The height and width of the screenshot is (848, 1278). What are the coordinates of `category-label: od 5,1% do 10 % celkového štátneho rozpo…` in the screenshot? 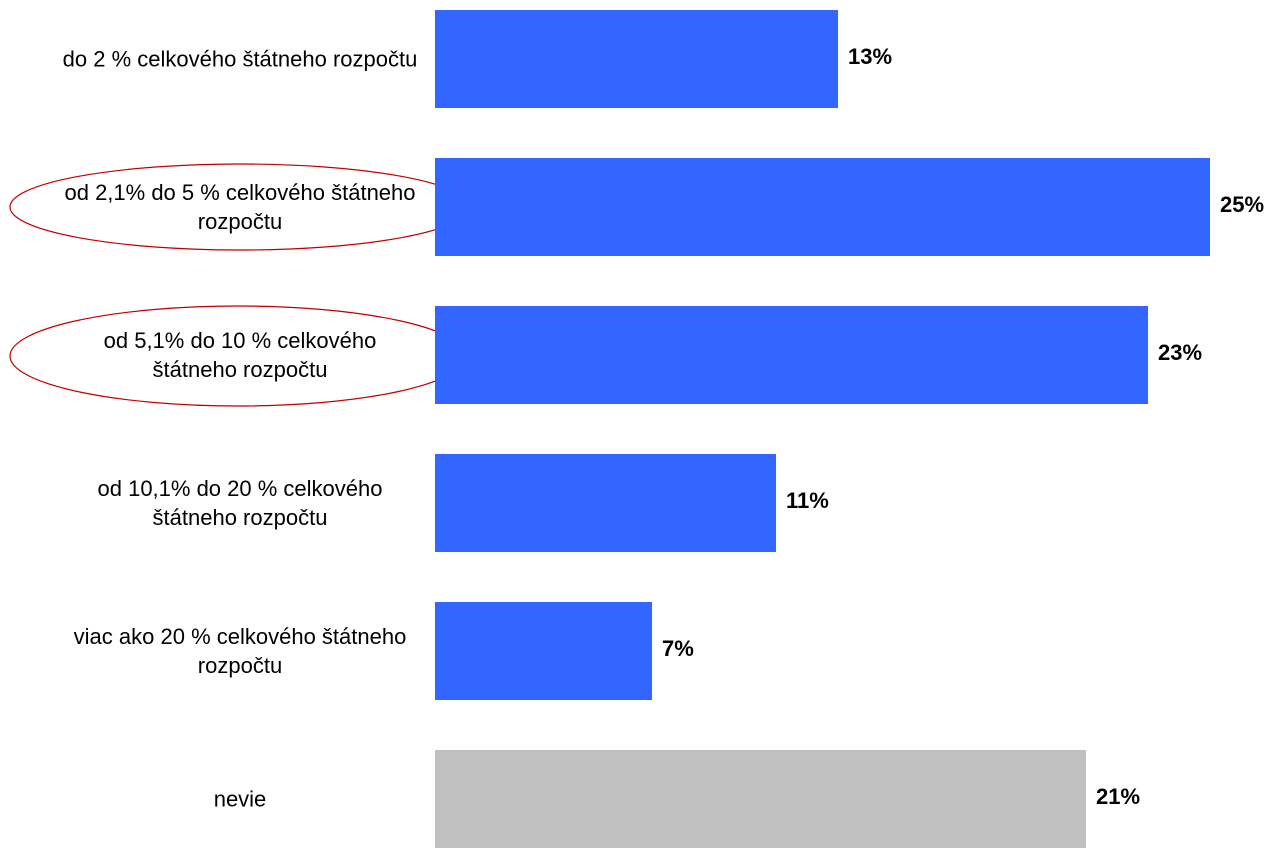 It's located at (240, 355).